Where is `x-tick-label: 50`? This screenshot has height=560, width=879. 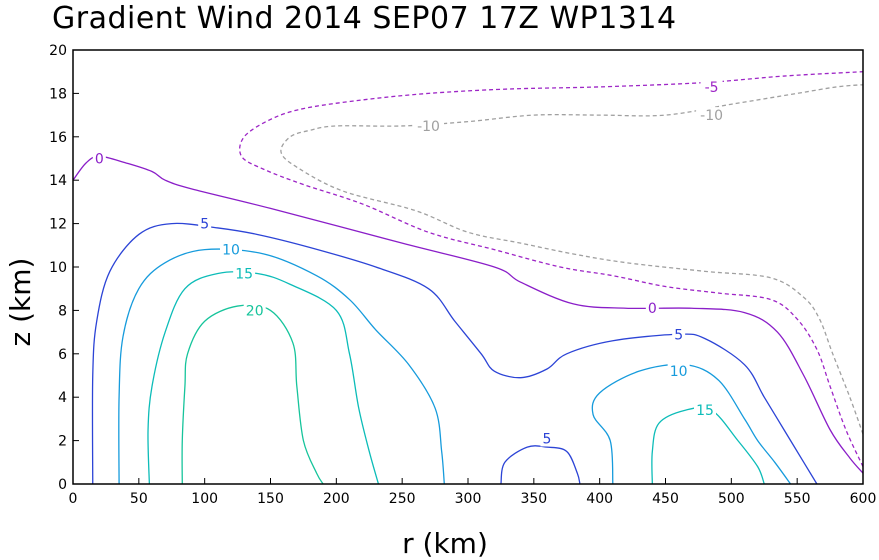
x-tick-label: 50 is located at coordinates (139, 499).